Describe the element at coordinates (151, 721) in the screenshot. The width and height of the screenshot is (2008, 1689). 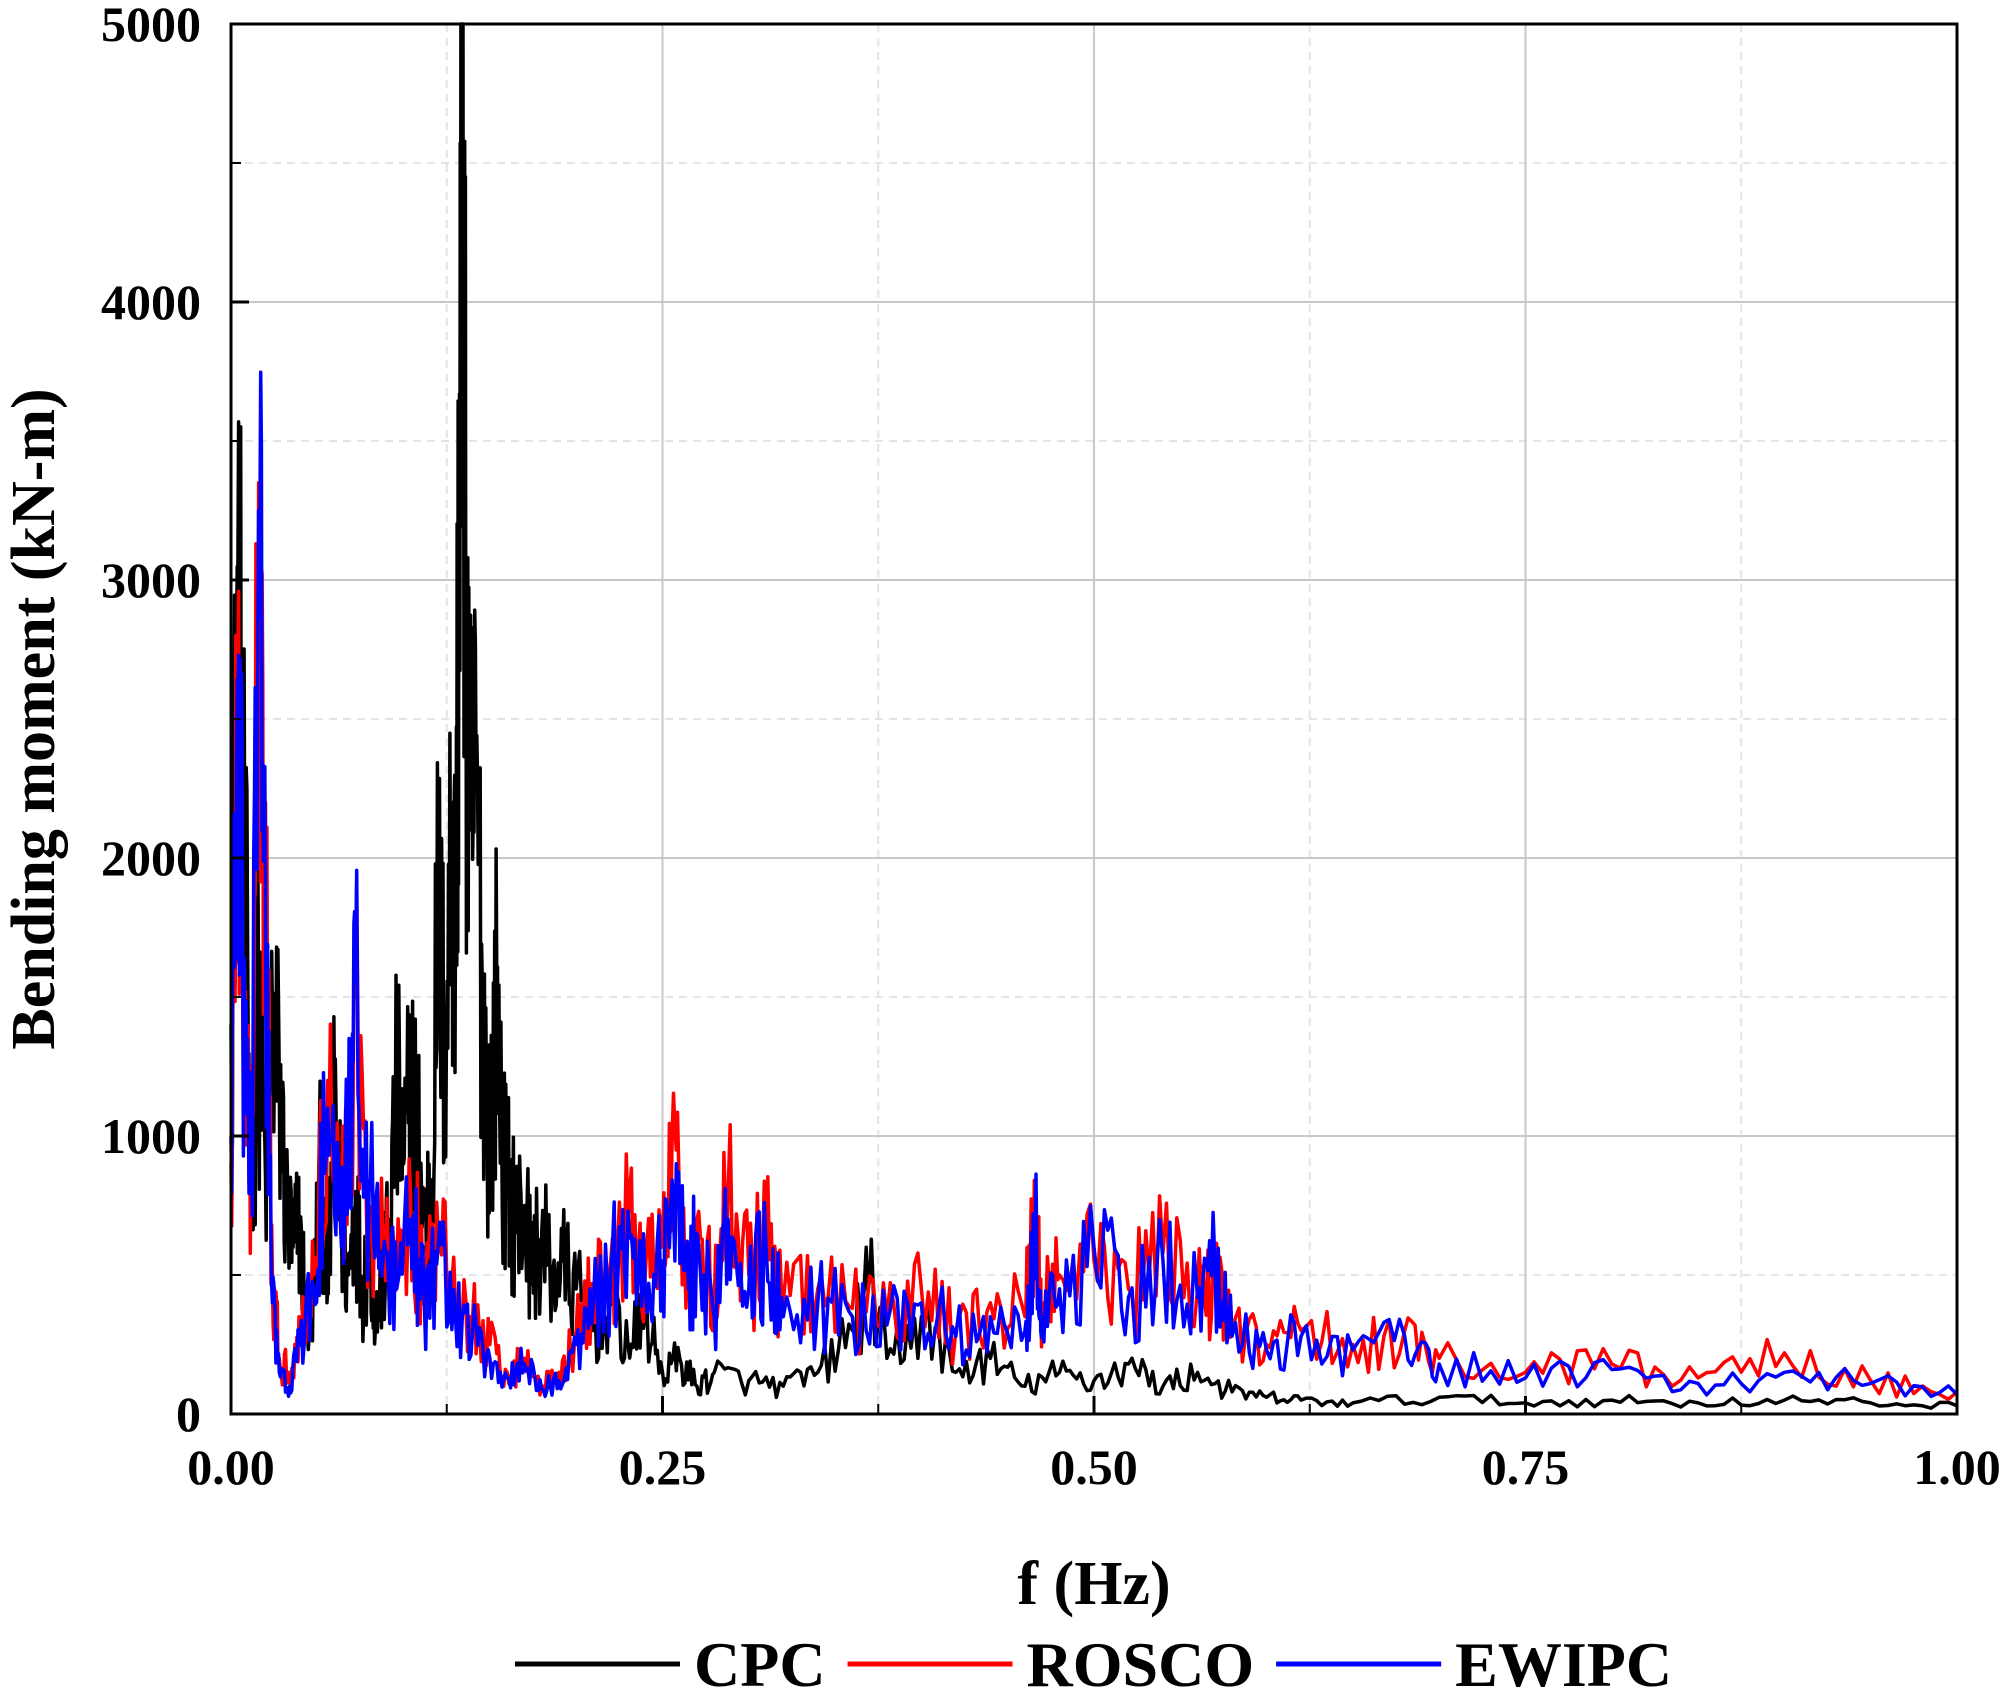
I see `y-tick-labels: 0 1000 2000 3000 4000 5000` at that location.